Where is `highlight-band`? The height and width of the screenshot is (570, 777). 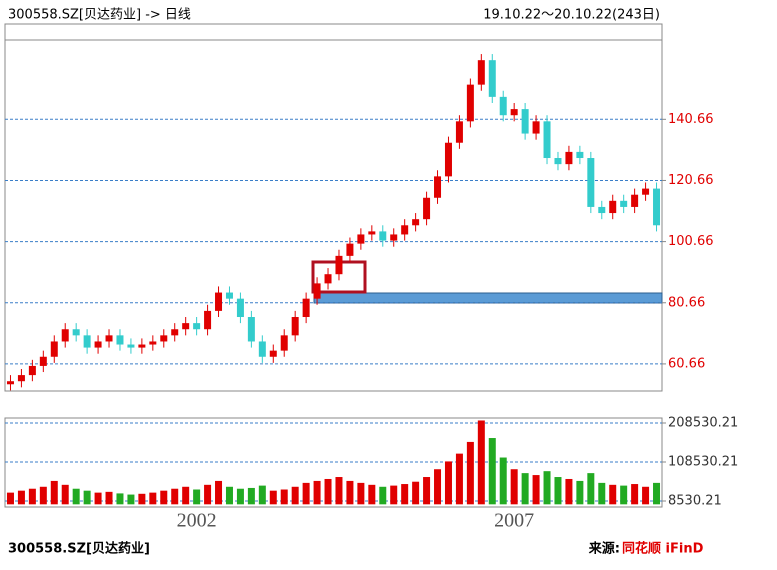
highlight-band is located at coordinates (488, 298).